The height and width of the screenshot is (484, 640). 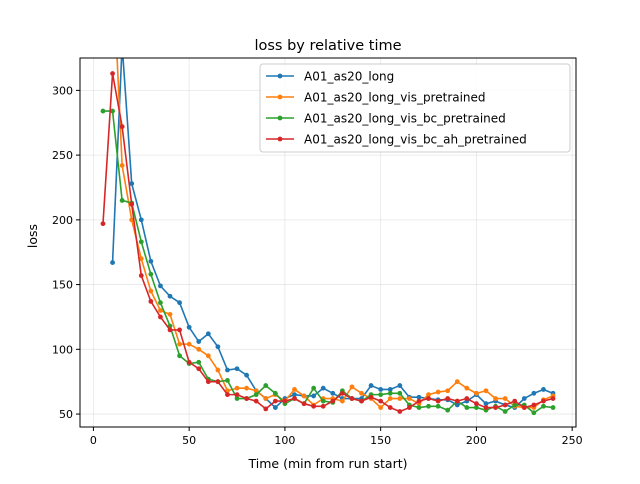 I want to click on y-tick-label: 200, so click(x=62, y=220).